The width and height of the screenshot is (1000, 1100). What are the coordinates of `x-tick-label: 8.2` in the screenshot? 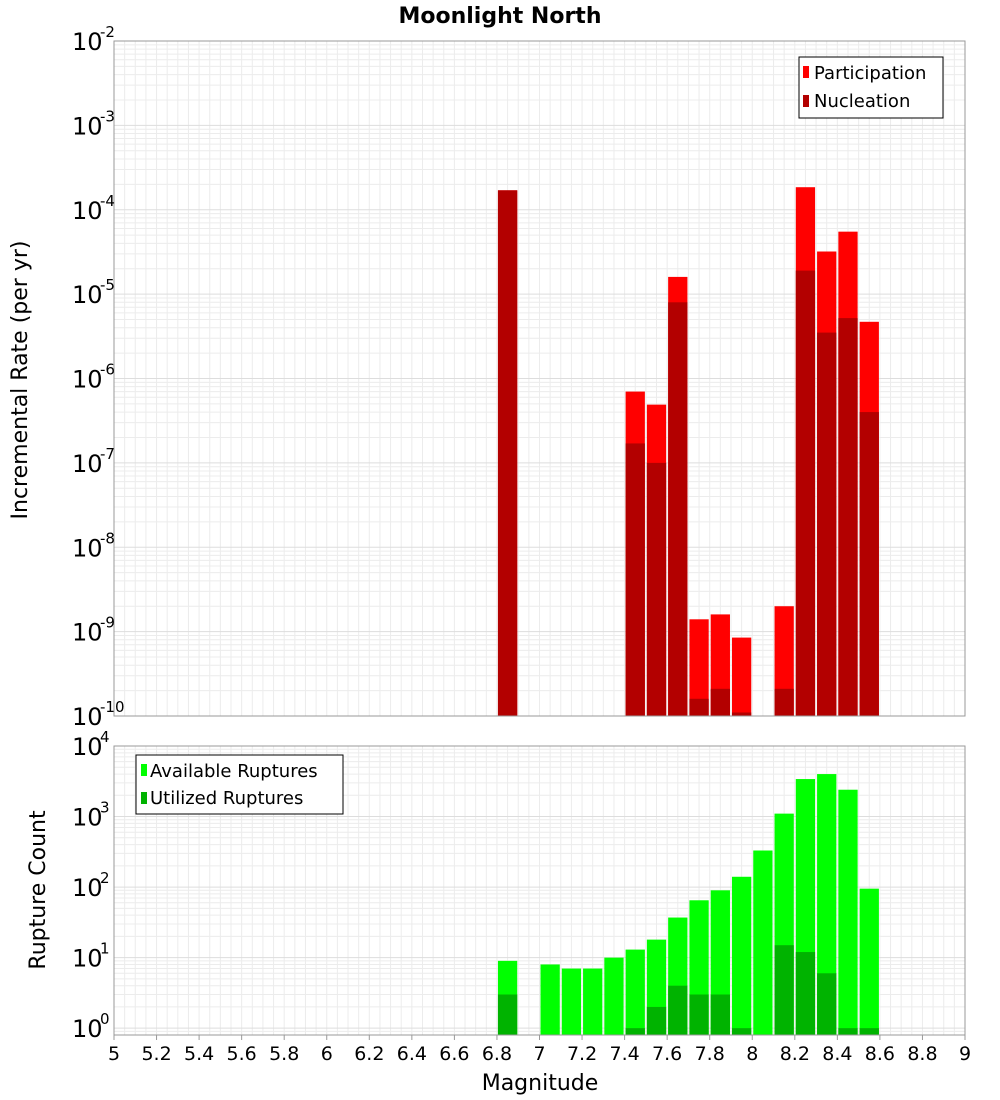 It's located at (795, 1054).